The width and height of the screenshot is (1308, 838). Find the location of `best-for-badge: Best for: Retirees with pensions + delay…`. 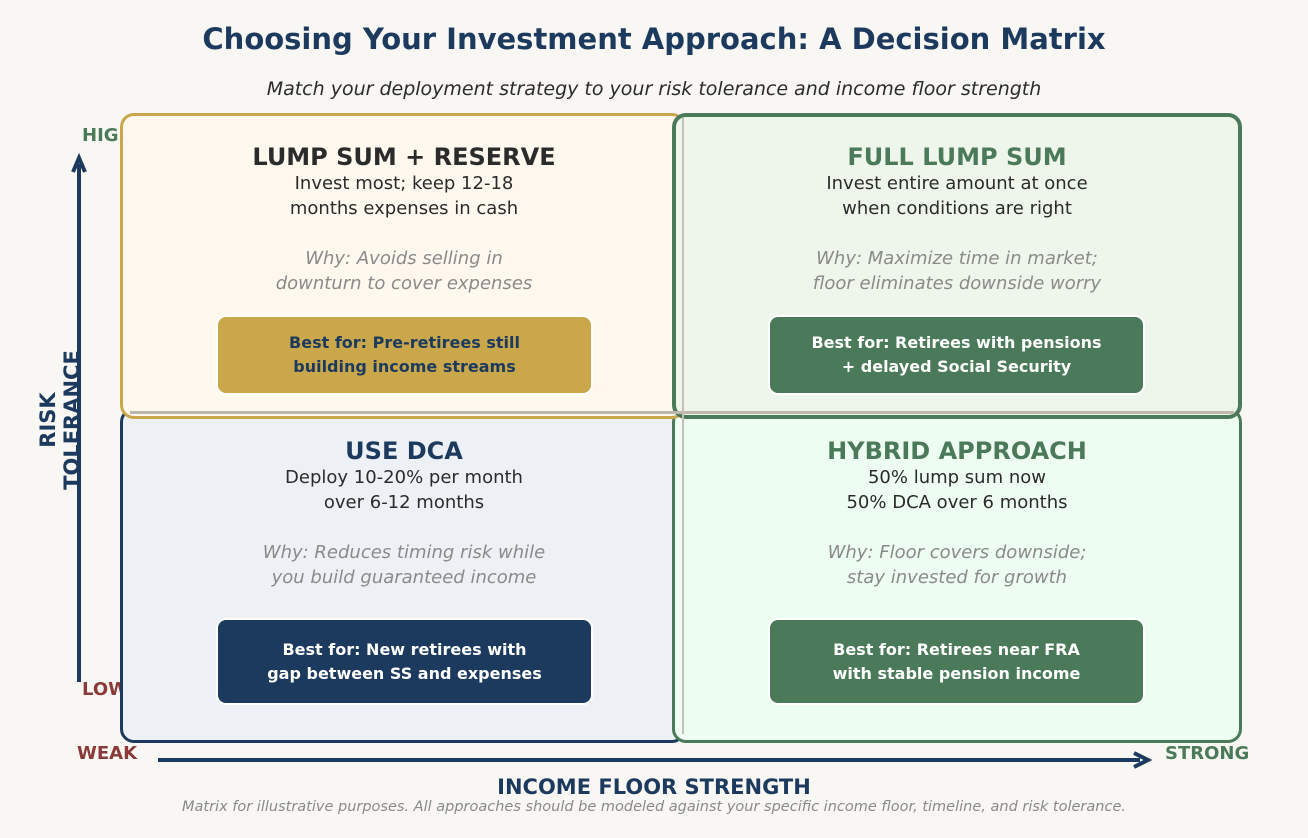

best-for-badge: Best for: Retirees with pensions + delay… is located at coordinates (956, 355).